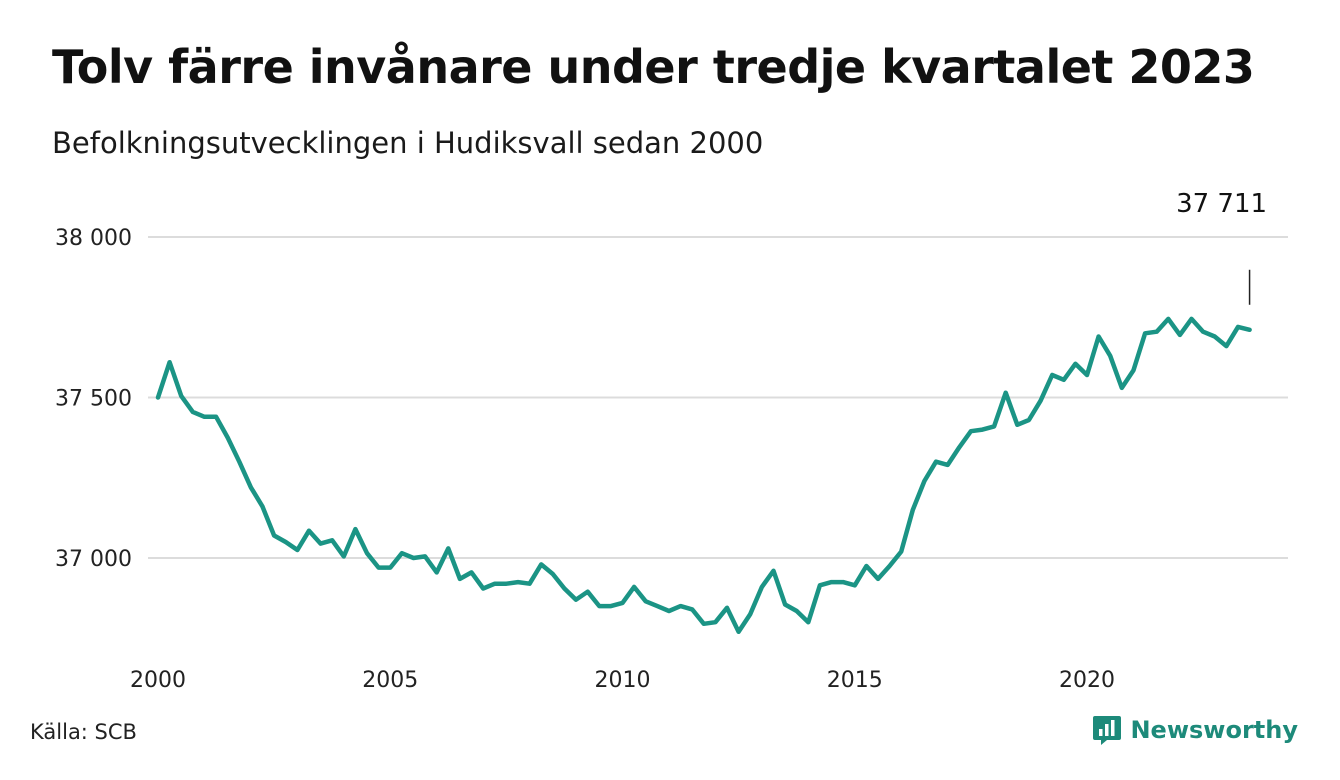 The height and width of the screenshot is (780, 1340). What do you see at coordinates (1107, 730) in the screenshot?
I see `newsworthy-logo-icon` at bounding box center [1107, 730].